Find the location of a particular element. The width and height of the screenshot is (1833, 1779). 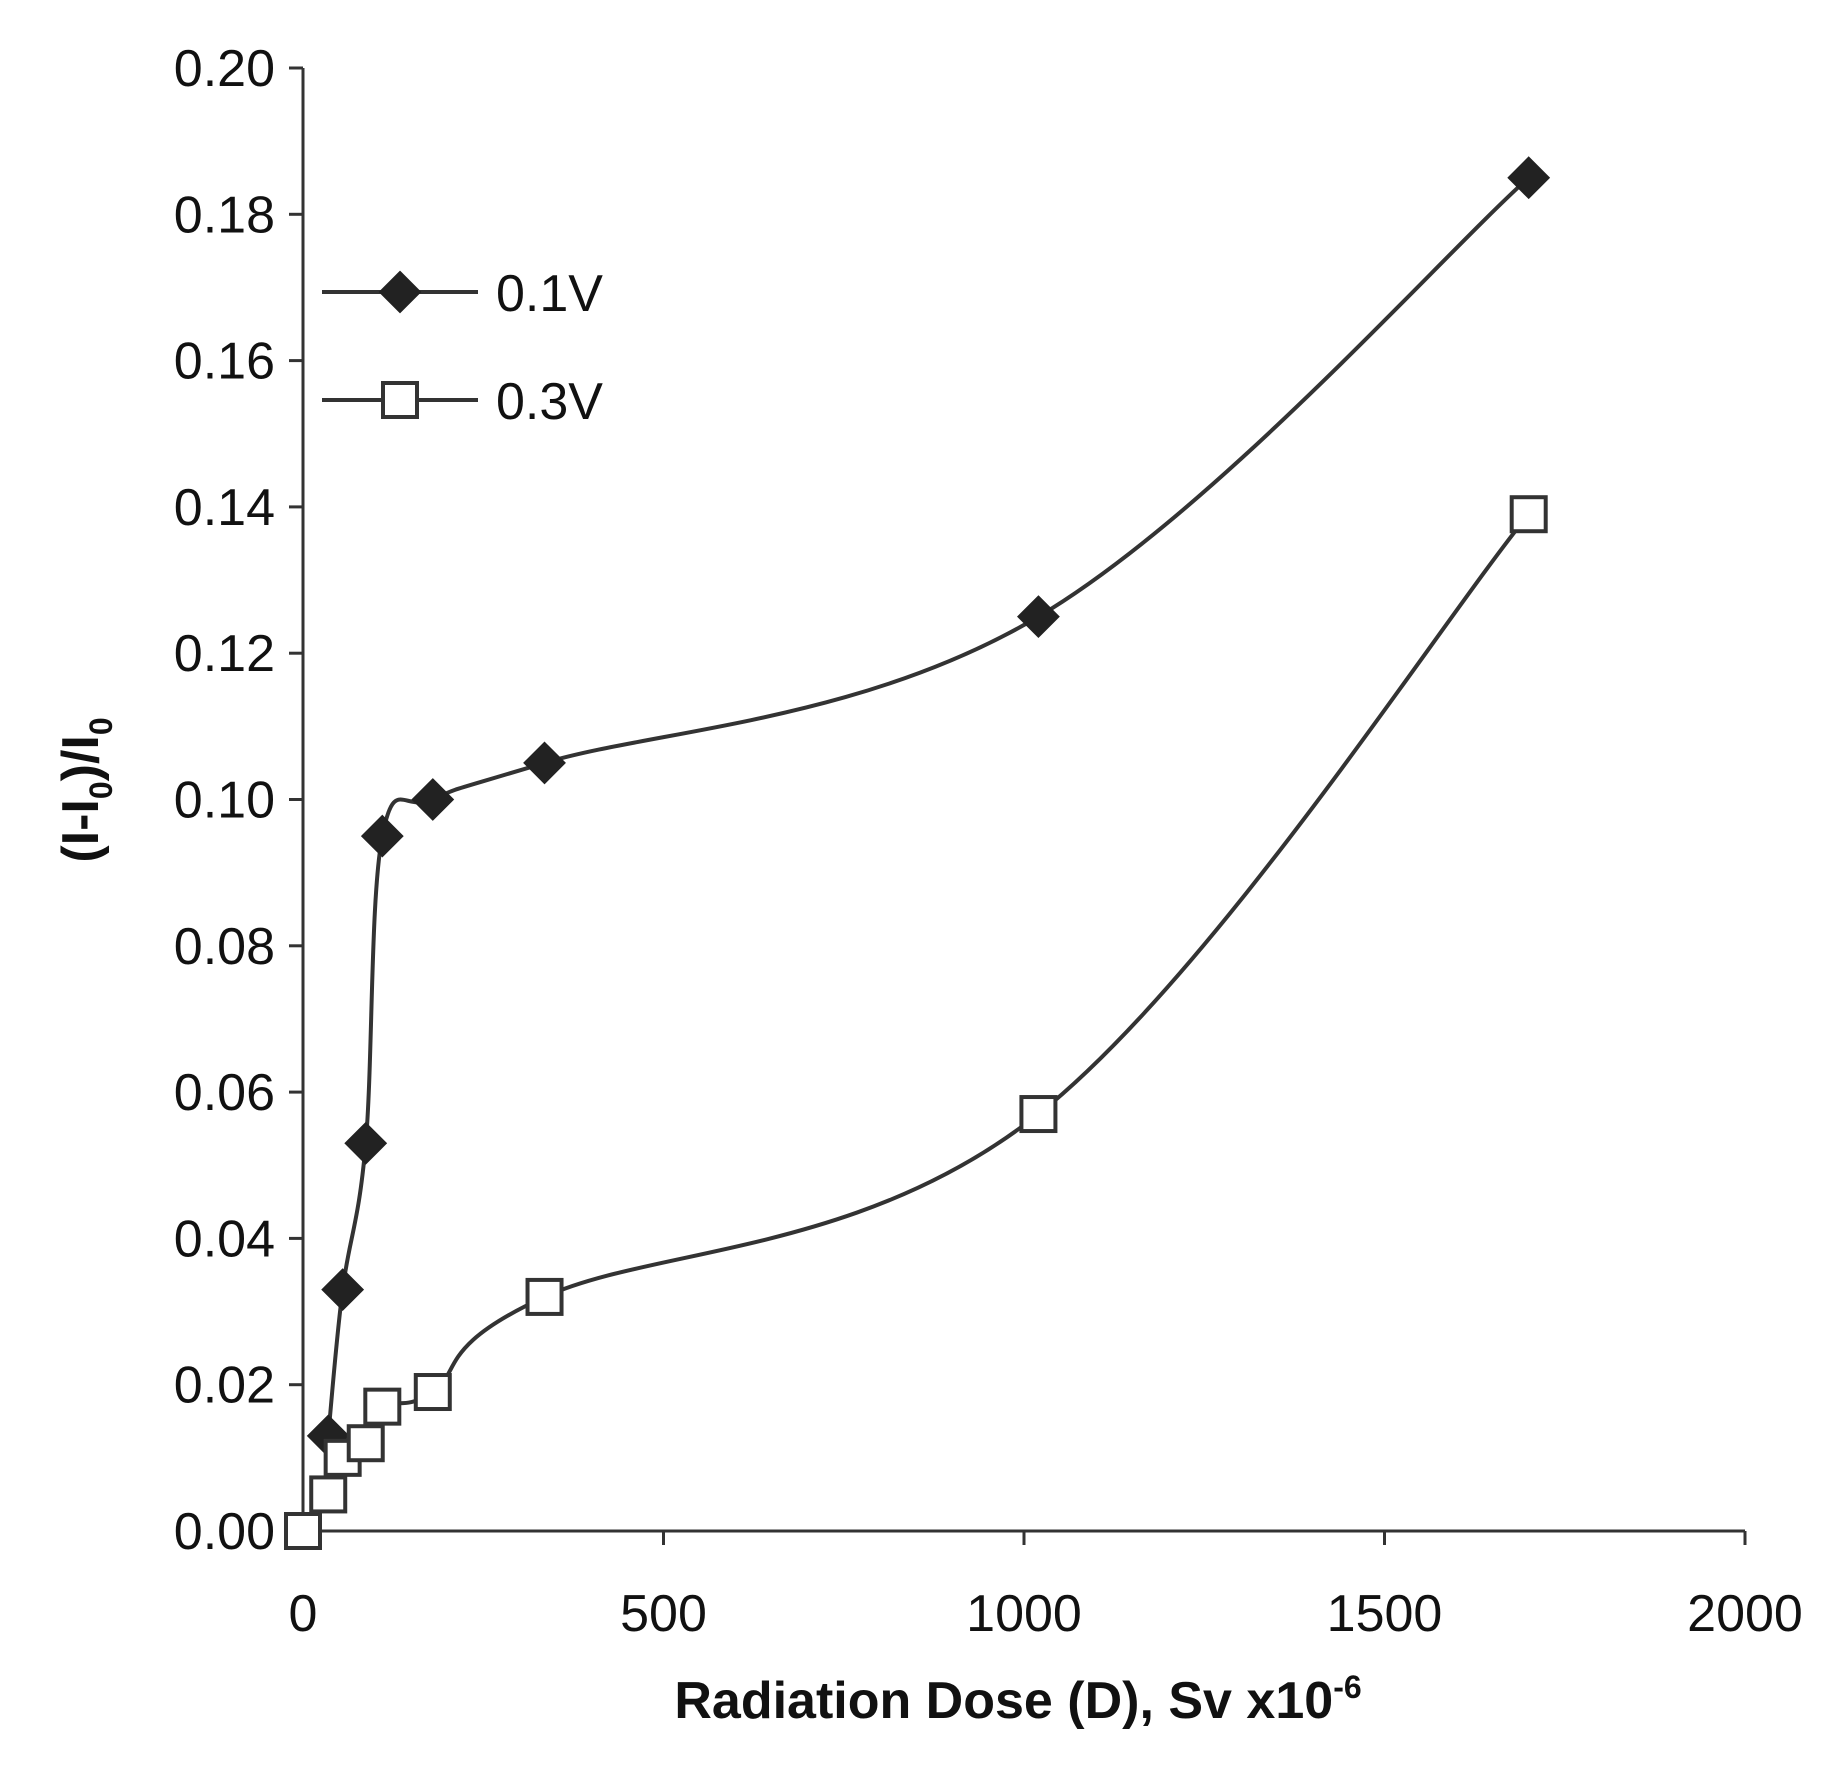

y-tick-label: 0.02 is located at coordinates (224, 1386).